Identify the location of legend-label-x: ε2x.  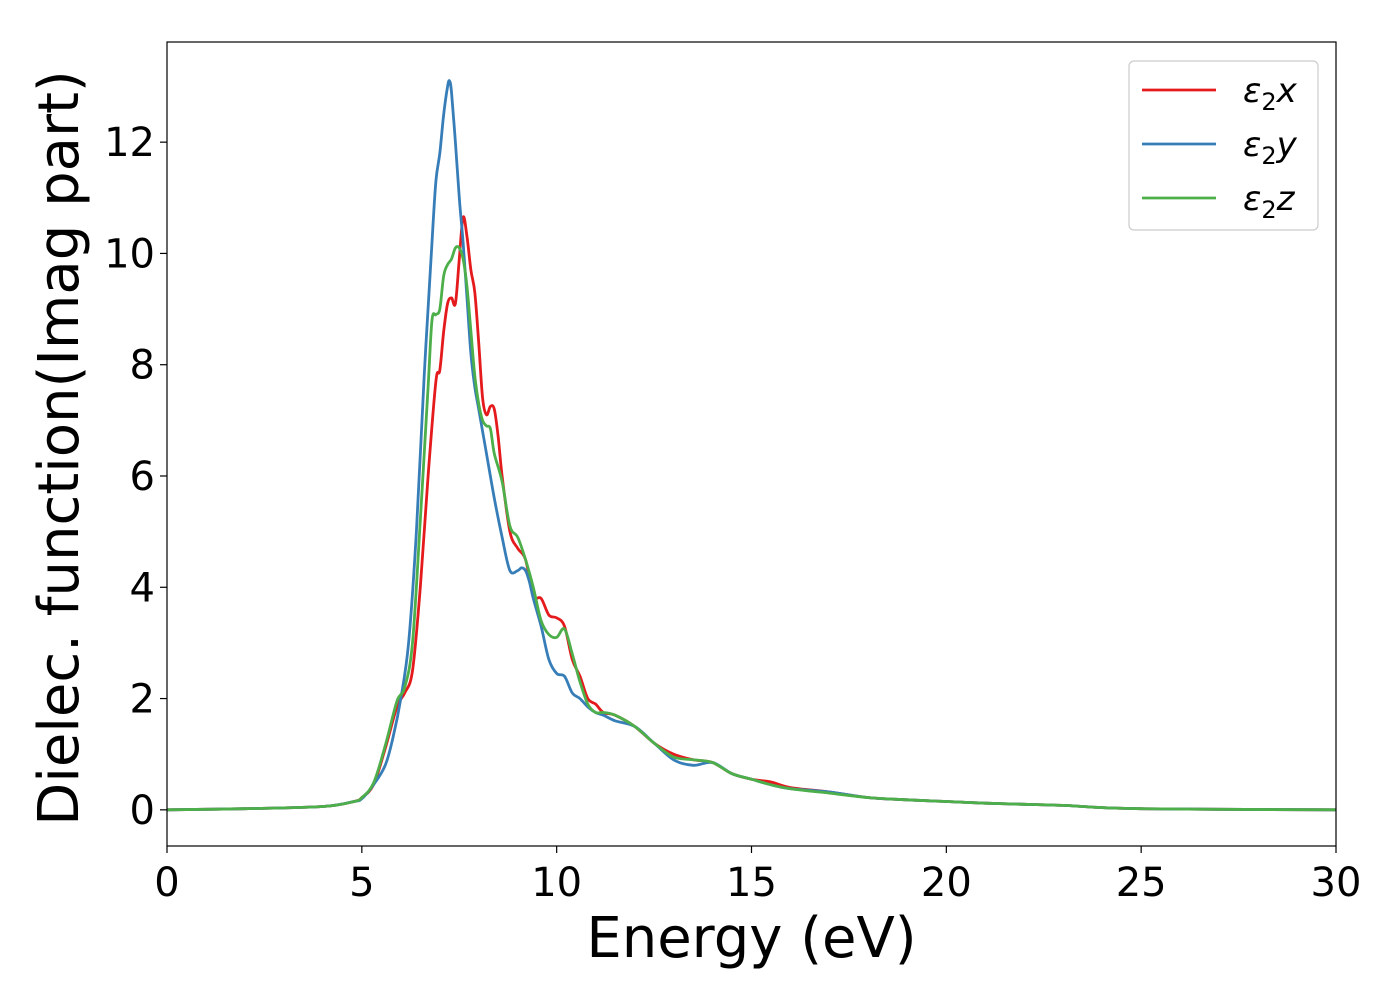
(1270, 93).